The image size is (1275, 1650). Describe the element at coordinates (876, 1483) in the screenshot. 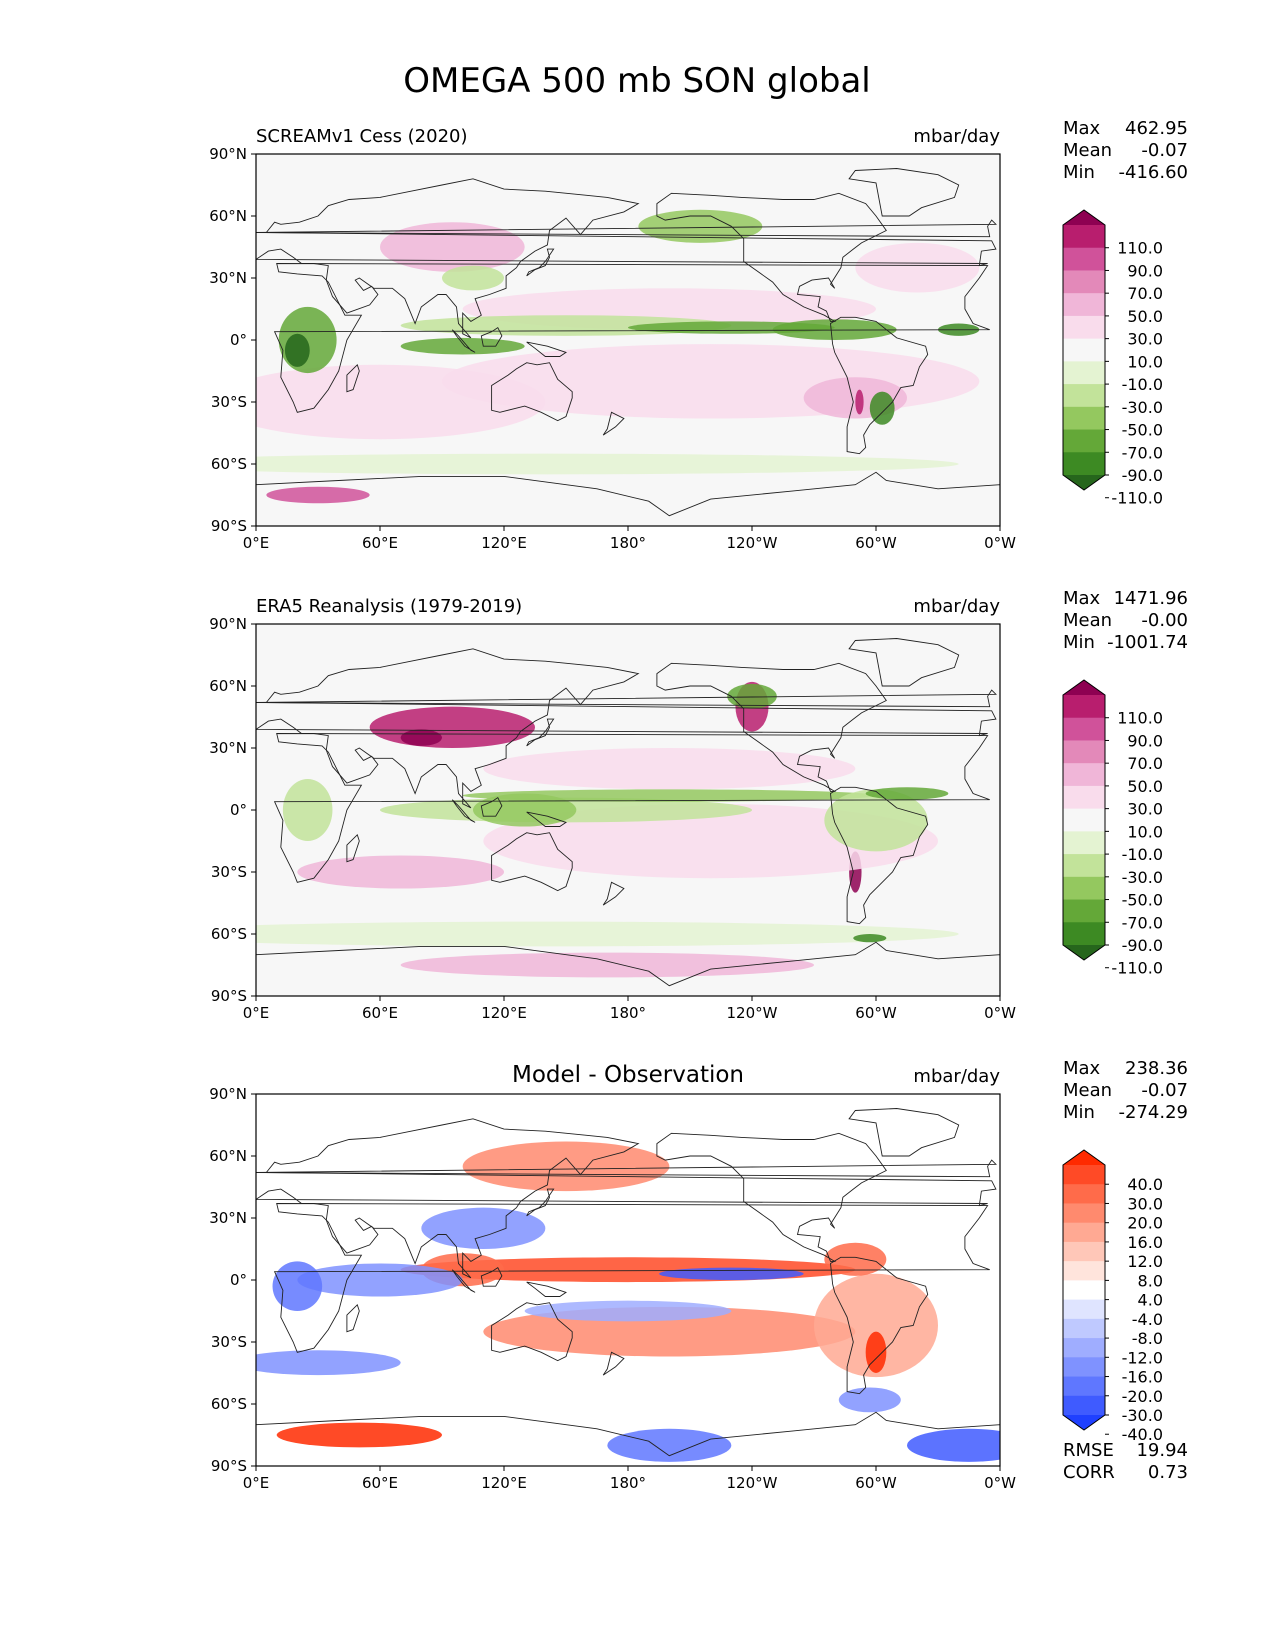

I see `x-tick-label: 60°W` at that location.